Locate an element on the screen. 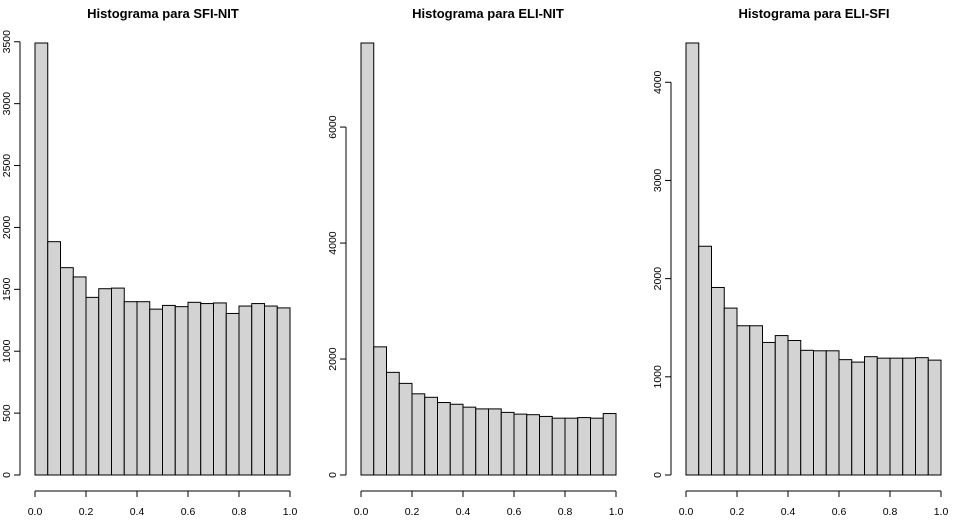 The image size is (977, 523). chart-title: Histograma para ELI-NIT is located at coordinates (488, 13).